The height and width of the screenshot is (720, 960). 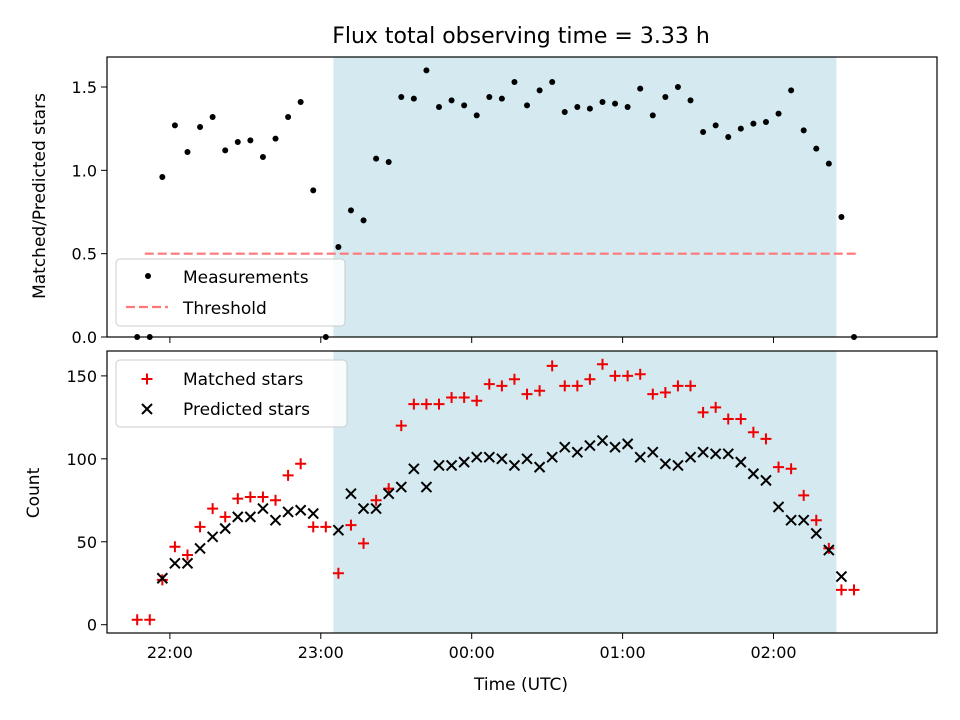 I want to click on legend-measurements-label: Measurements, so click(x=246, y=278).